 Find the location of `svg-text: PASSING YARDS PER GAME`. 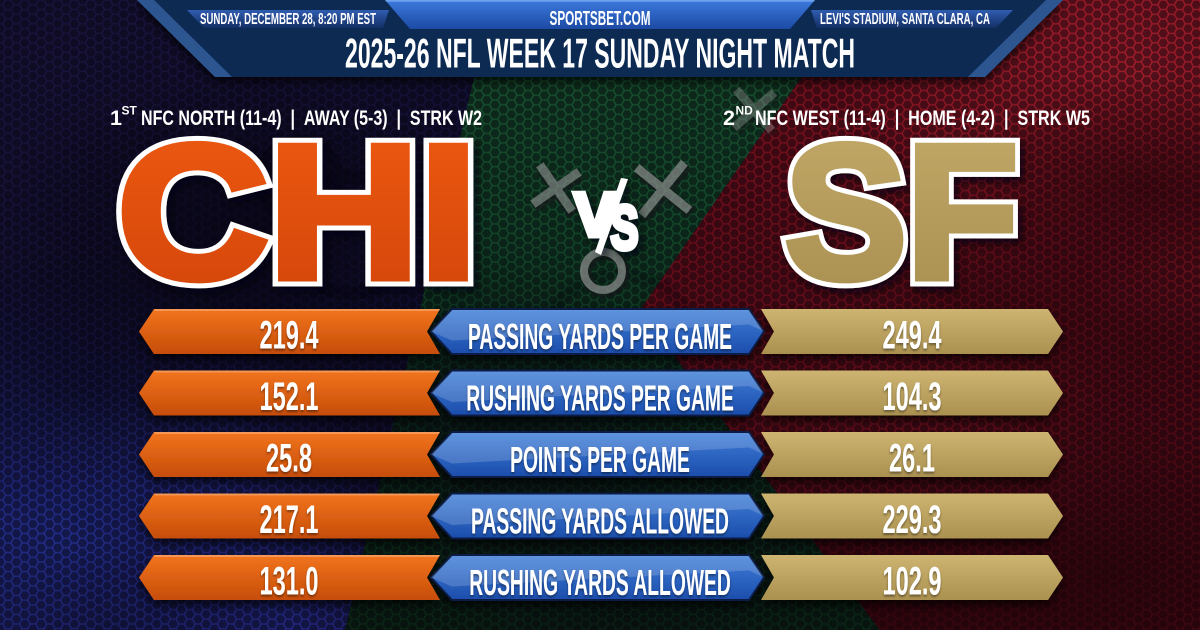

svg-text: PASSING YARDS PER GAME is located at coordinates (600, 336).